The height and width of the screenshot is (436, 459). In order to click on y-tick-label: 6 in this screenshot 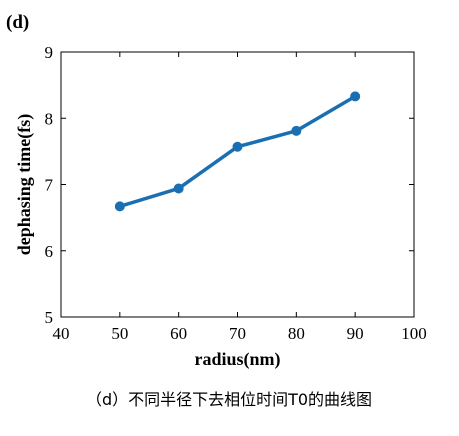, I will do `click(49, 251)`.